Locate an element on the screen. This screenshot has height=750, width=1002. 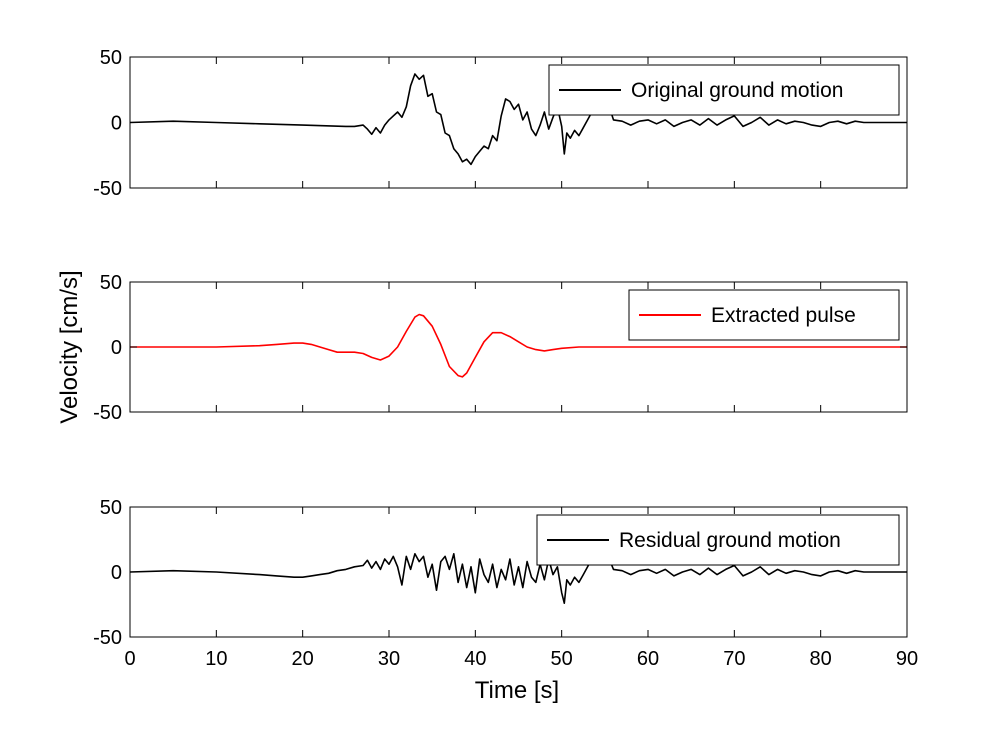
x-axis-label: Time [s] is located at coordinates (517, 690).